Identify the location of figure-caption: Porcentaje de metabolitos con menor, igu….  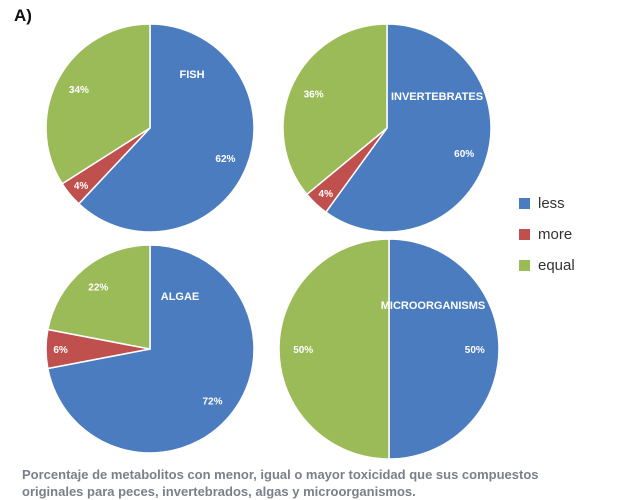
(317, 483).